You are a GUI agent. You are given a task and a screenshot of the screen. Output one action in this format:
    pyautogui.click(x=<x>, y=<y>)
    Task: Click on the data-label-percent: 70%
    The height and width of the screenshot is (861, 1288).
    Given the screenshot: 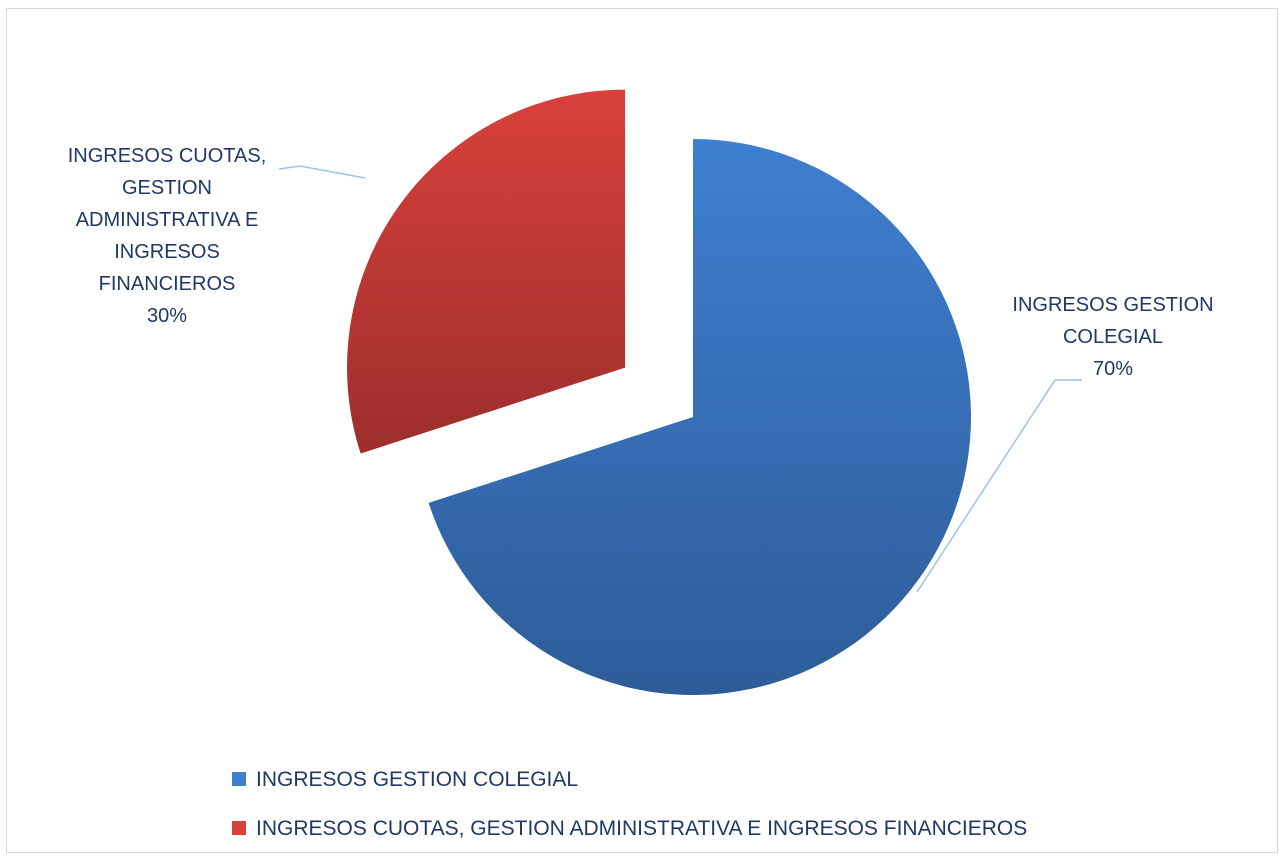 What is the action you would take?
    pyautogui.click(x=1113, y=369)
    